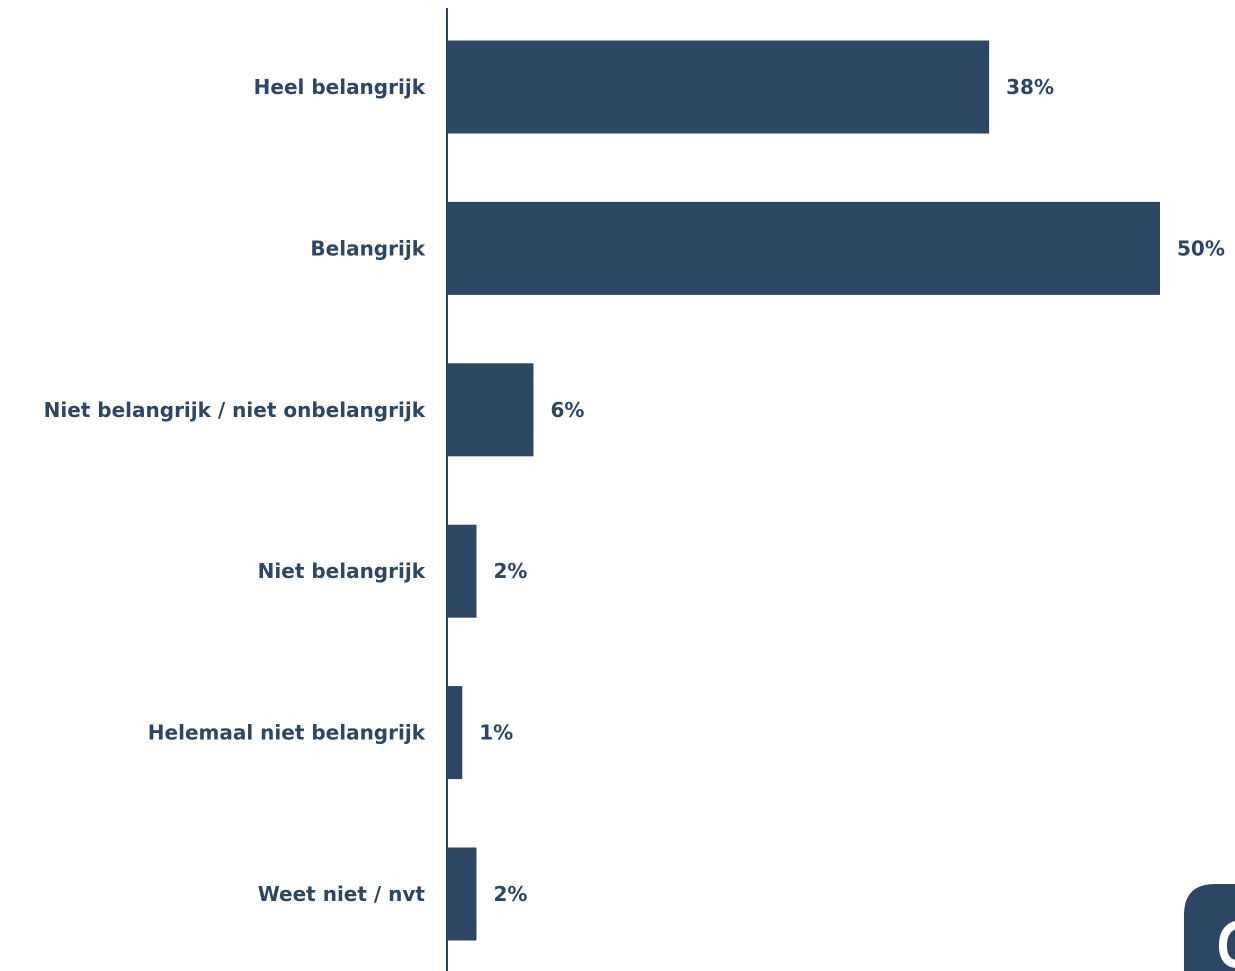 This screenshot has width=1235, height=971. I want to click on category-label: Helemaal niet belangrijk, so click(287, 733).